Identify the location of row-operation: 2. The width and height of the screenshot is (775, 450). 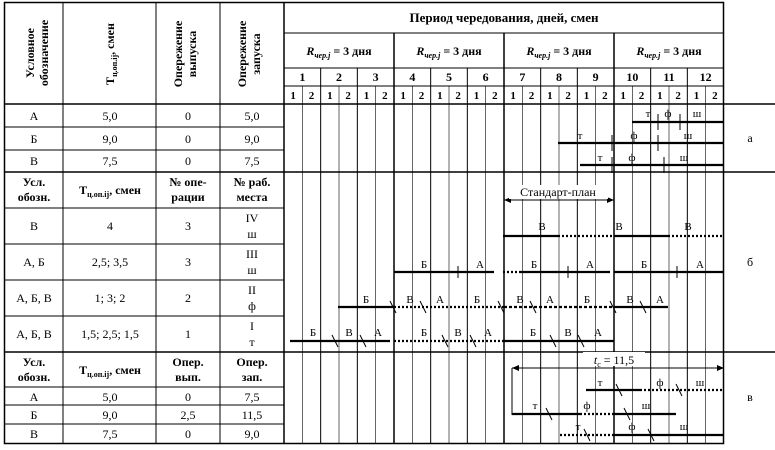
(188, 298).